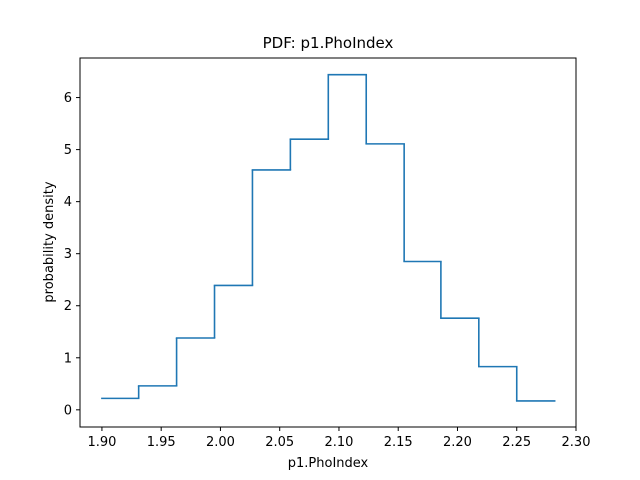 This screenshot has height=480, width=640. Describe the element at coordinates (457, 442) in the screenshot. I see `x-tick-label-6: 2.20` at that location.